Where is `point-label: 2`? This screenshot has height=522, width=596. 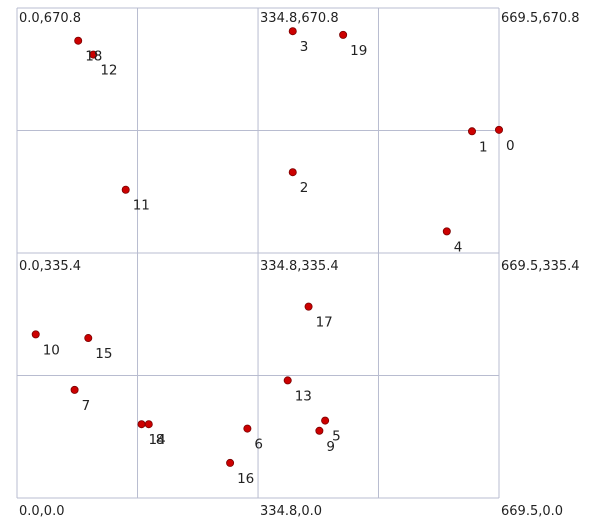
point-label: 2 is located at coordinates (304, 188).